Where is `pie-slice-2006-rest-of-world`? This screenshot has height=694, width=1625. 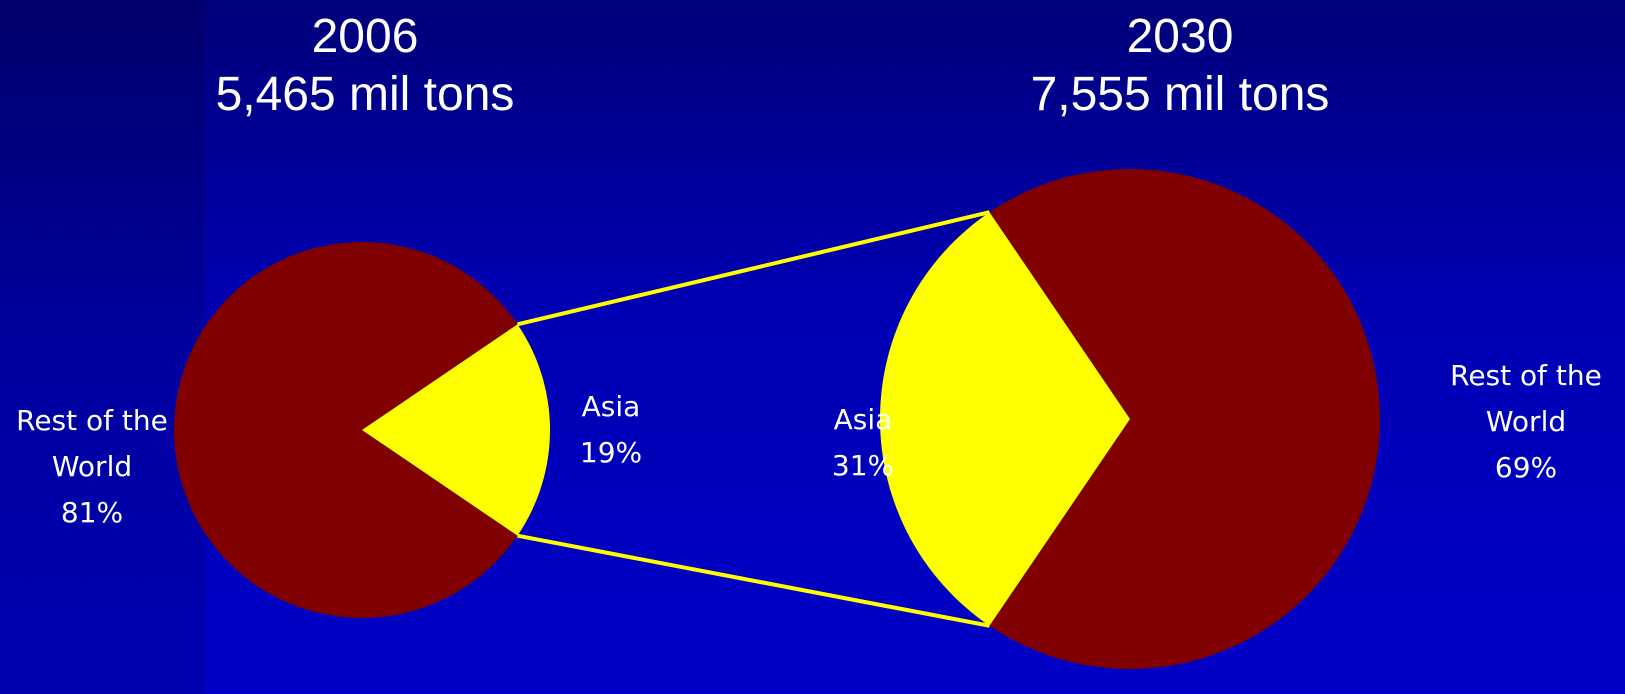
pie-slice-2006-rest-of-world is located at coordinates (345, 430).